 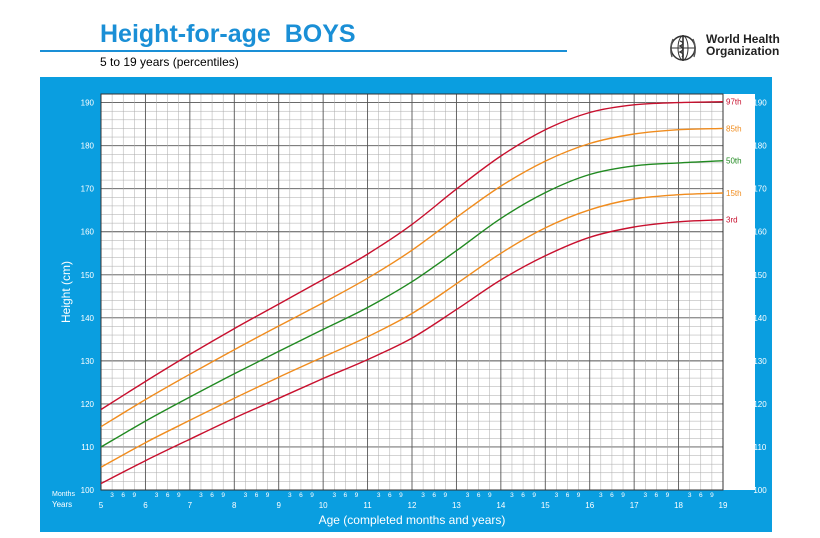 I want to click on y-tick-label-right: 150, so click(x=760, y=275).